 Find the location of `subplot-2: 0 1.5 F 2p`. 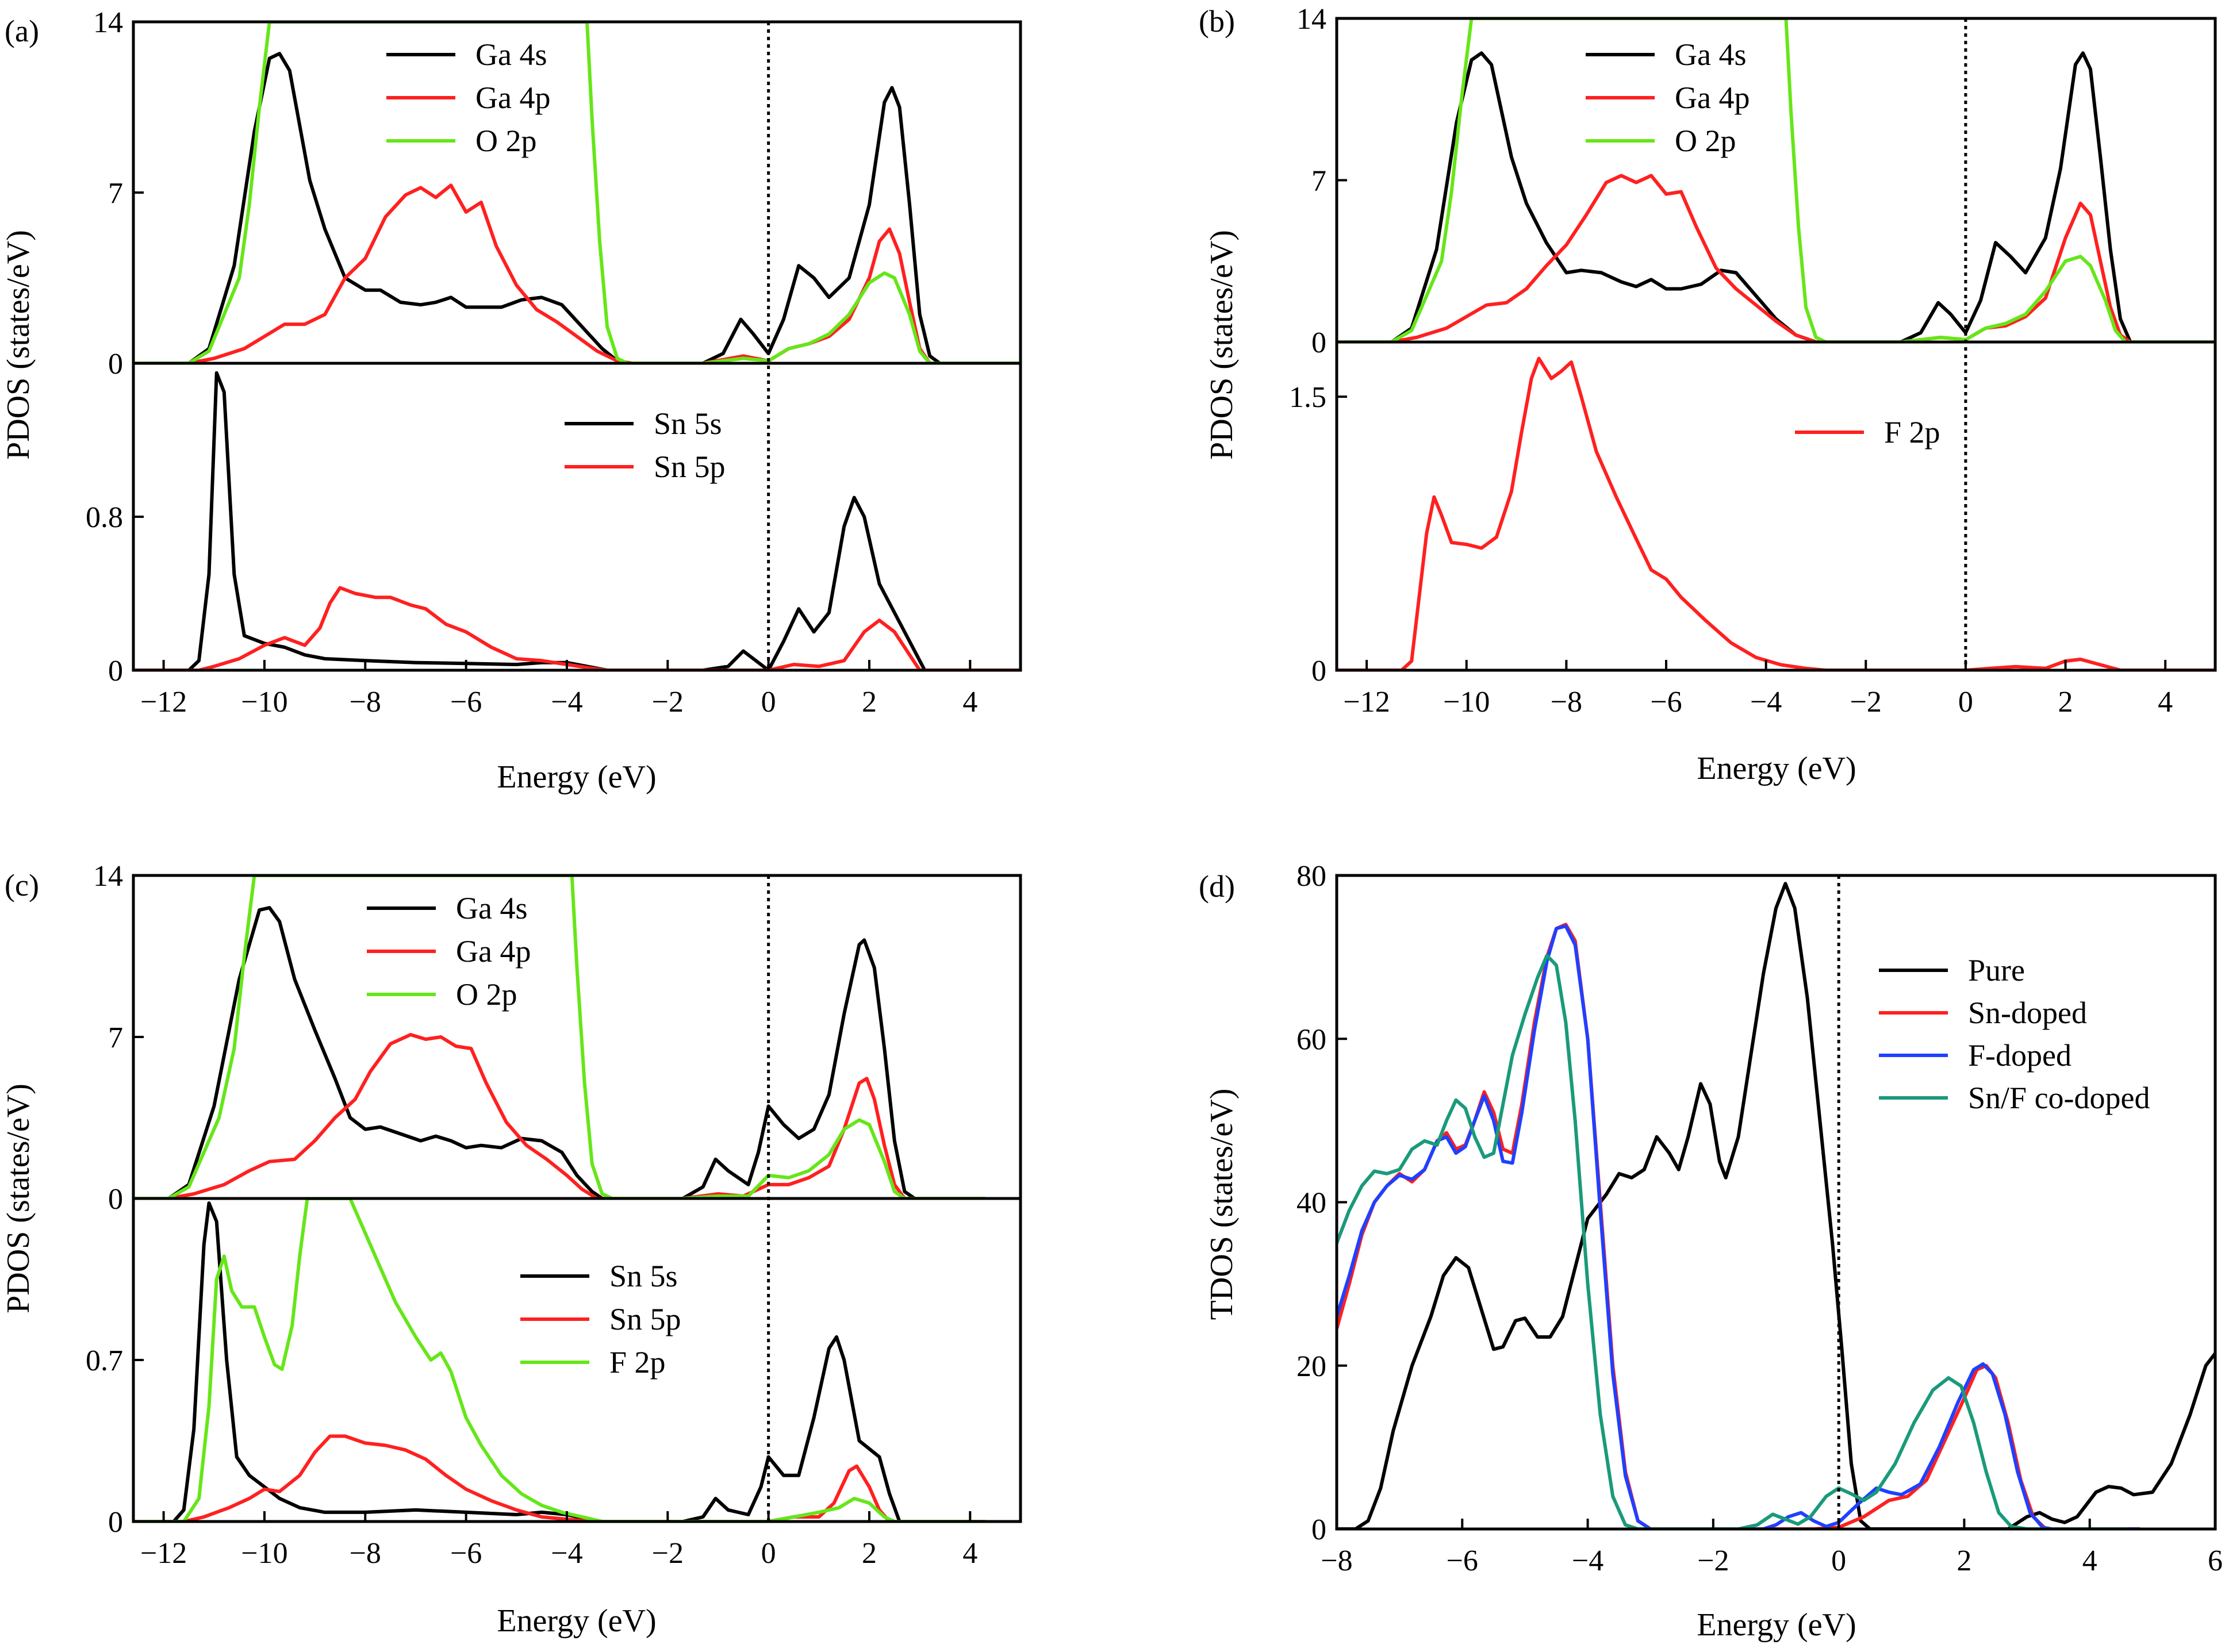

subplot-2: 0 1.5 F 2p is located at coordinates (1752, 521).